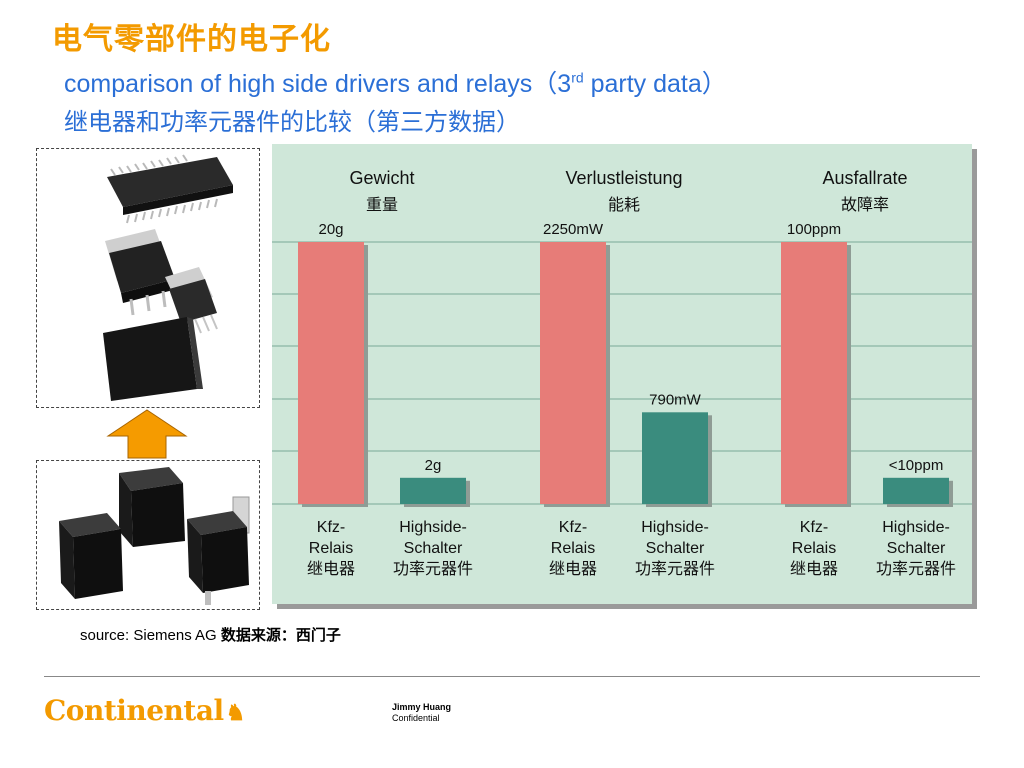 The image size is (1024, 768). I want to click on continental-logo: Continental♞, so click(144, 710).